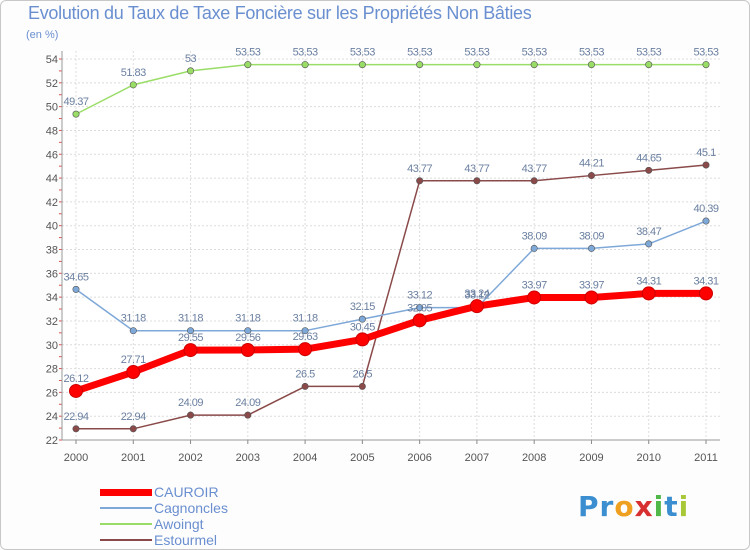 The width and height of the screenshot is (750, 550). I want to click on data-label-estourmel: 44.21, so click(591, 164).